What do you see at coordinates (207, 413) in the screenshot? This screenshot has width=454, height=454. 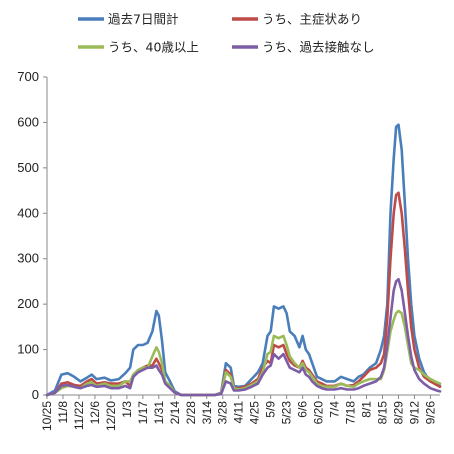 I see `x-tick-label: 3/14` at bounding box center [207, 413].